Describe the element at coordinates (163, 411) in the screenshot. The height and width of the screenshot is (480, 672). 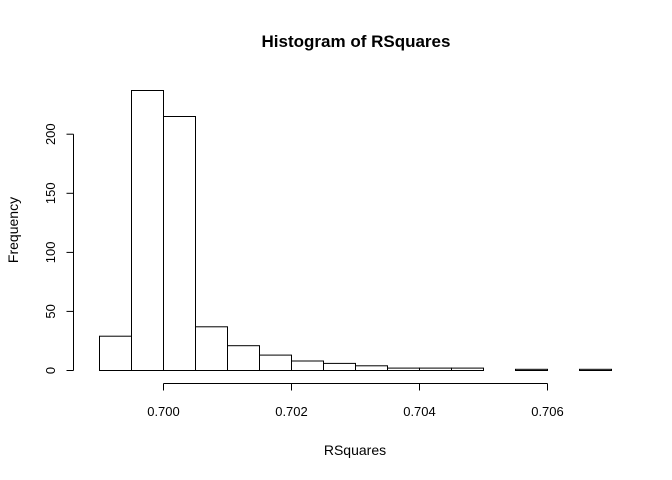
I see `x-tick-label: 0.700` at that location.